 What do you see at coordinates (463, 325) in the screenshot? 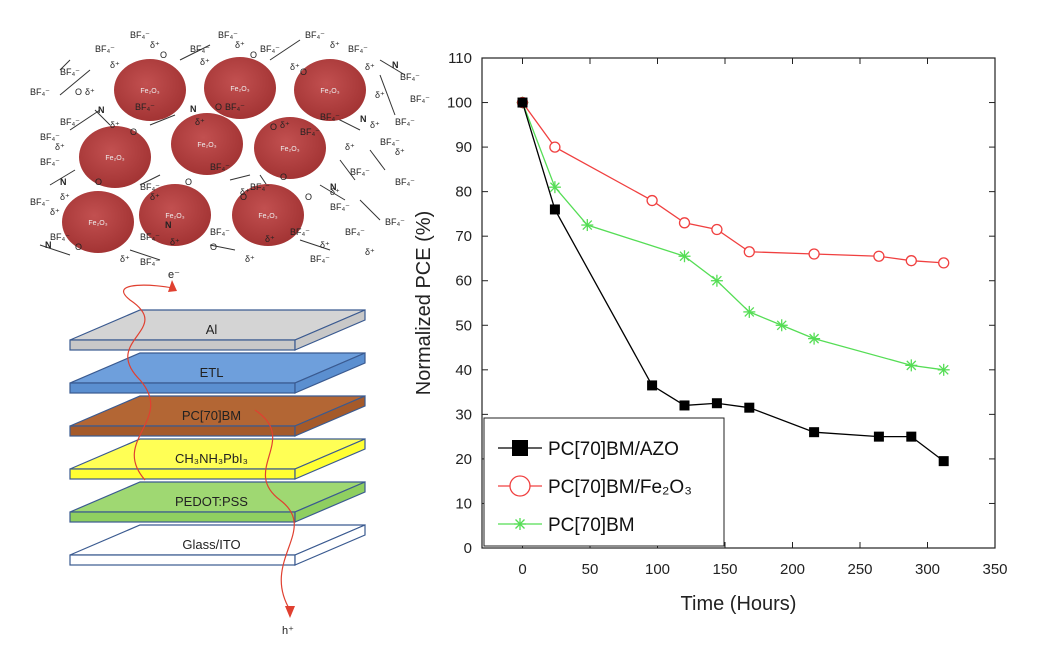
I see `y-tick-label: 50` at bounding box center [463, 325].